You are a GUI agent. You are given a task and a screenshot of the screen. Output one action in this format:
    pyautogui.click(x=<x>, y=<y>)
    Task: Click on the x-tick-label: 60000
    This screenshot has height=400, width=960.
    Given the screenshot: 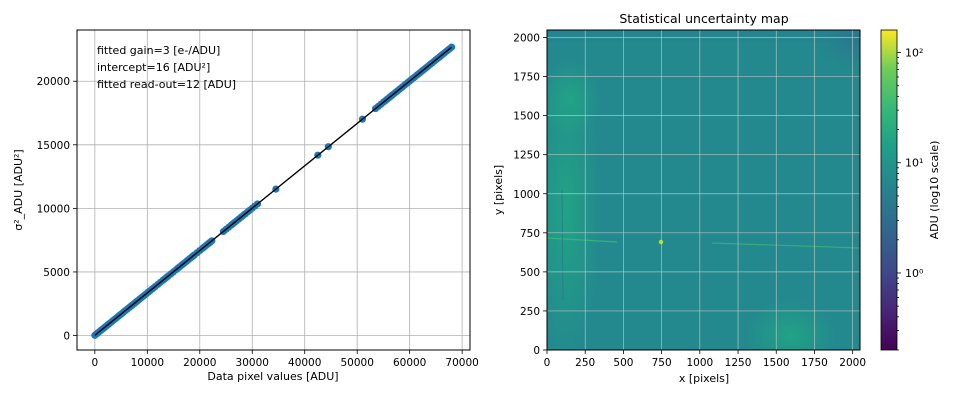 What is the action you would take?
    pyautogui.click(x=409, y=363)
    